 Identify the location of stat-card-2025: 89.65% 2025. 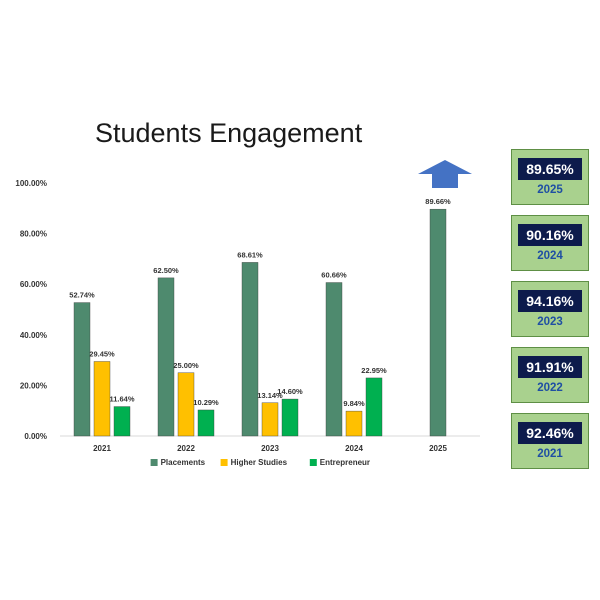
(550, 177).